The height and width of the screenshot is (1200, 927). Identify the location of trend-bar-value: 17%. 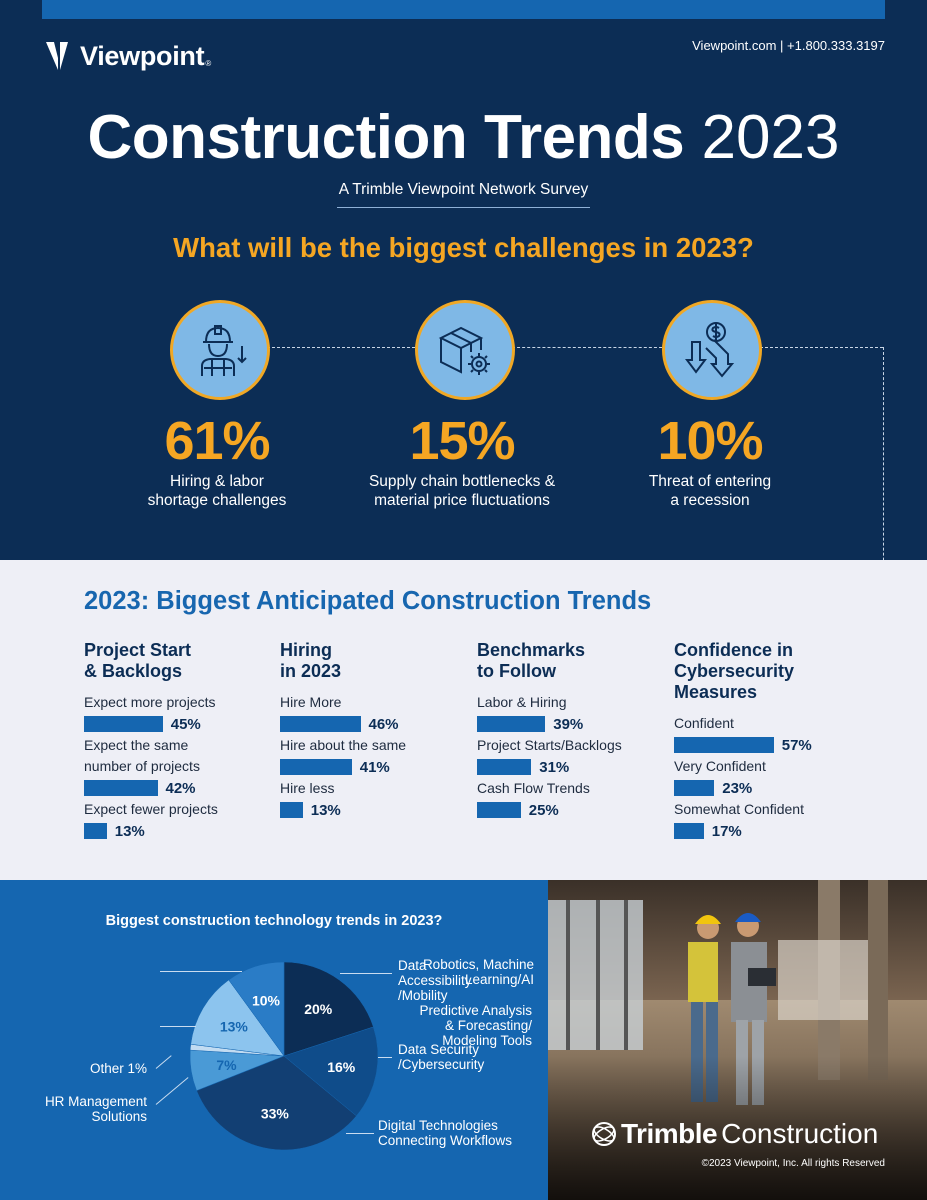
(726, 831).